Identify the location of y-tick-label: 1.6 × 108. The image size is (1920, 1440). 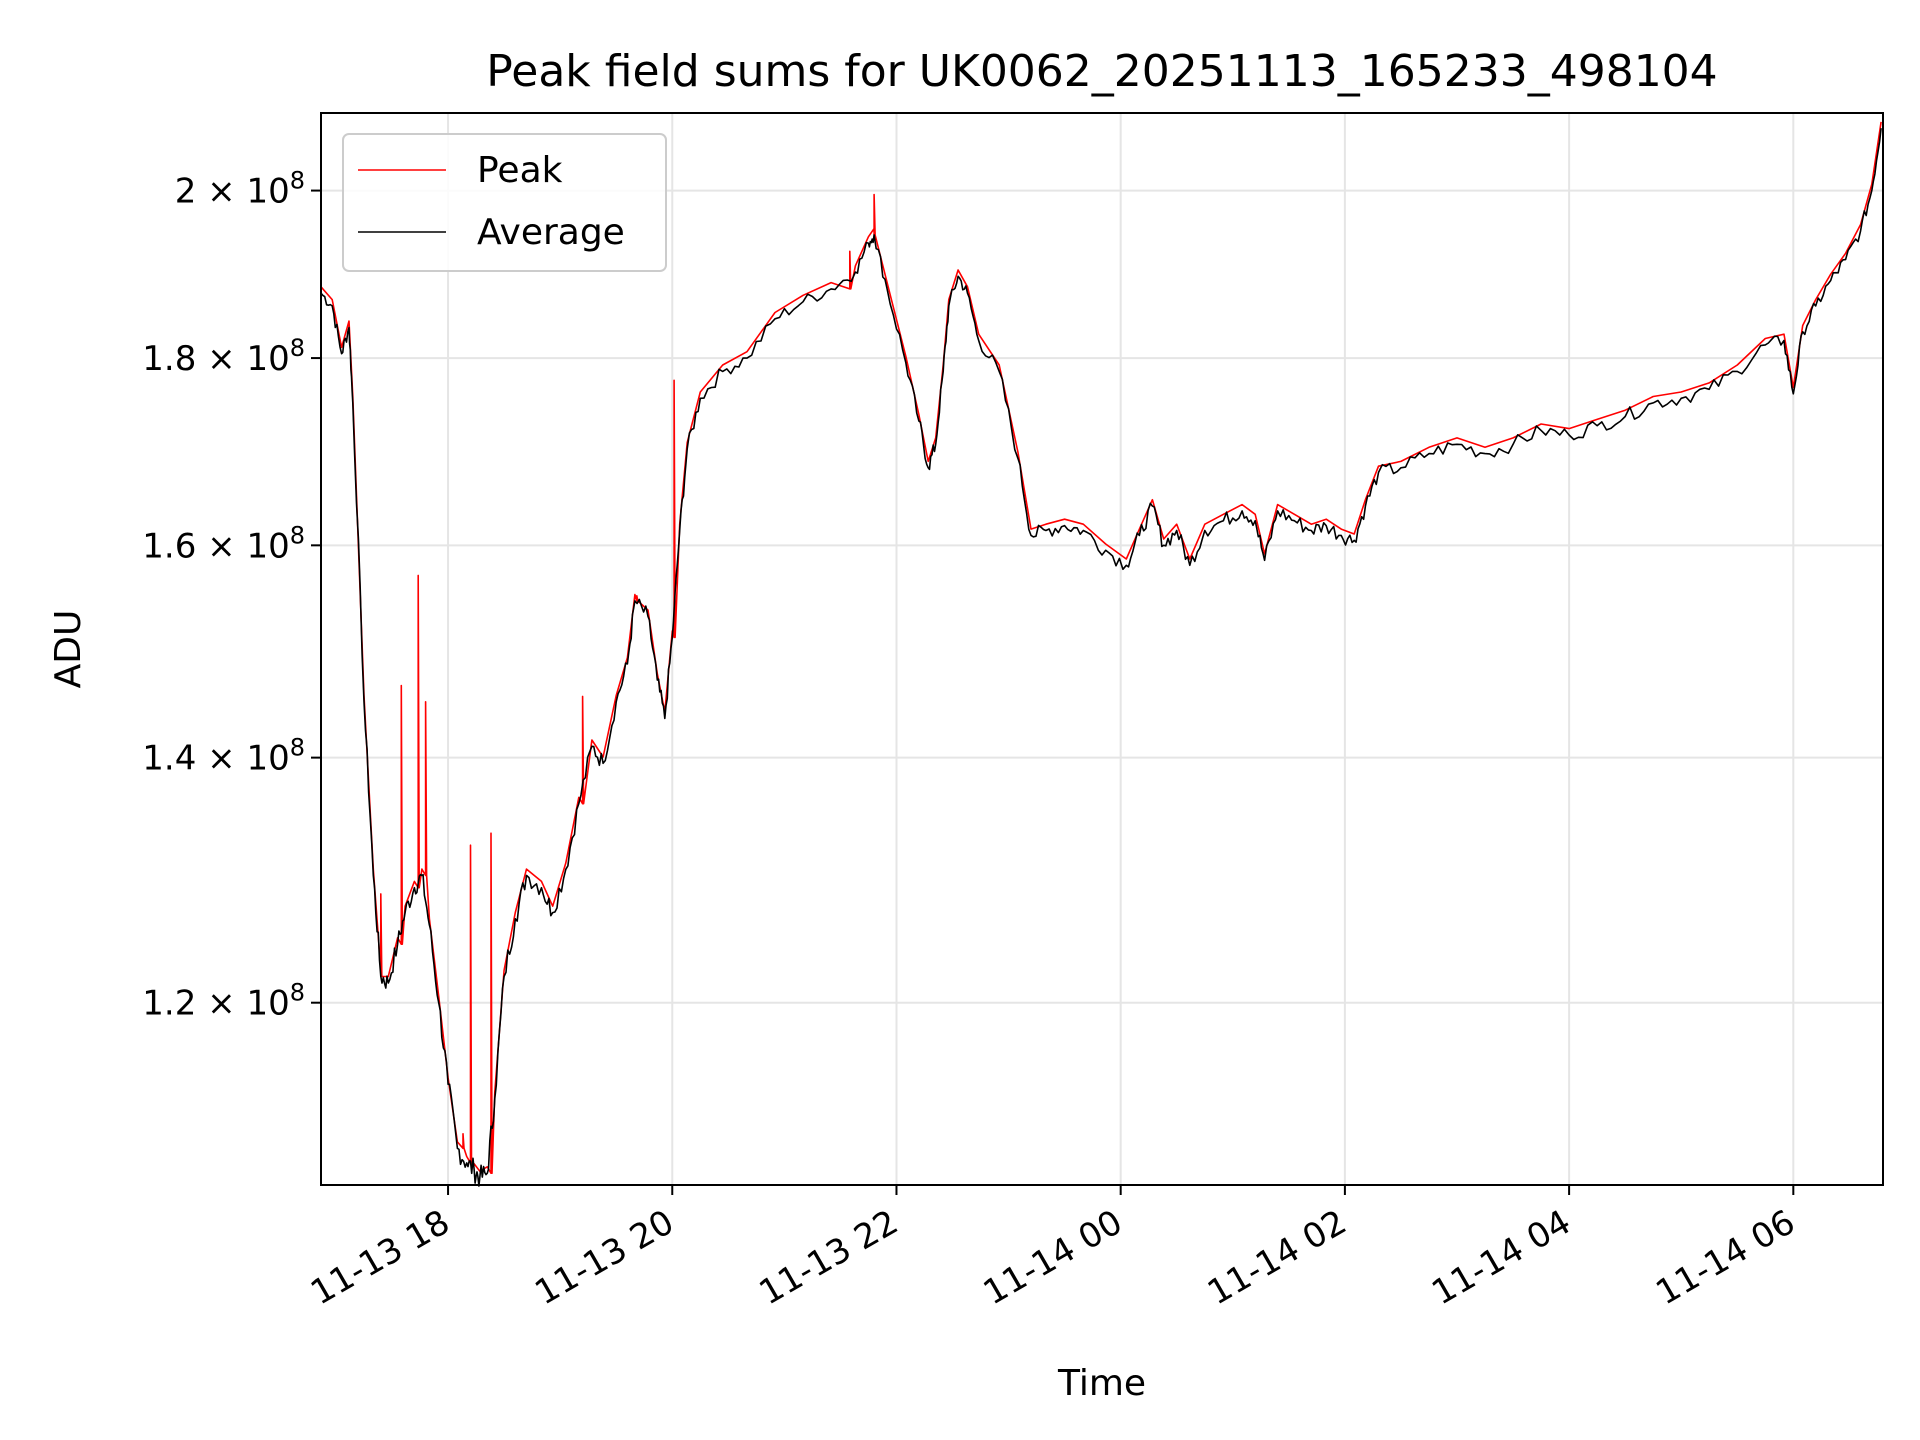
(223, 543).